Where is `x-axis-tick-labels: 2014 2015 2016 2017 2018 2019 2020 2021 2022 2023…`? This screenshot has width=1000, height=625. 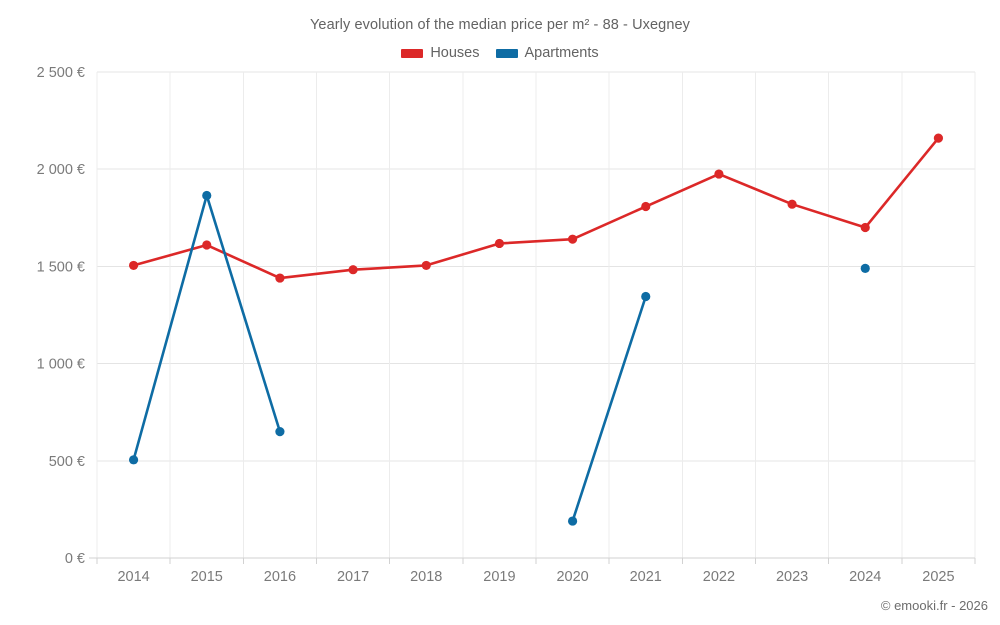 x-axis-tick-labels: 2014 2015 2016 2017 2018 2019 2020 2021 2022 2023… is located at coordinates (535, 577).